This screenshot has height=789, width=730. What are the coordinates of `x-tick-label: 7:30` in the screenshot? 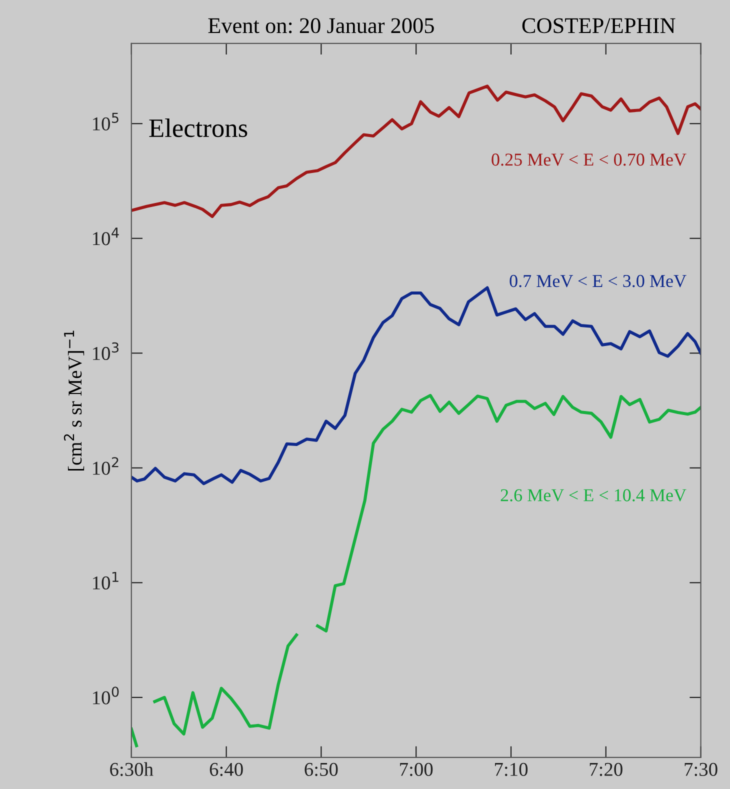 It's located at (701, 769).